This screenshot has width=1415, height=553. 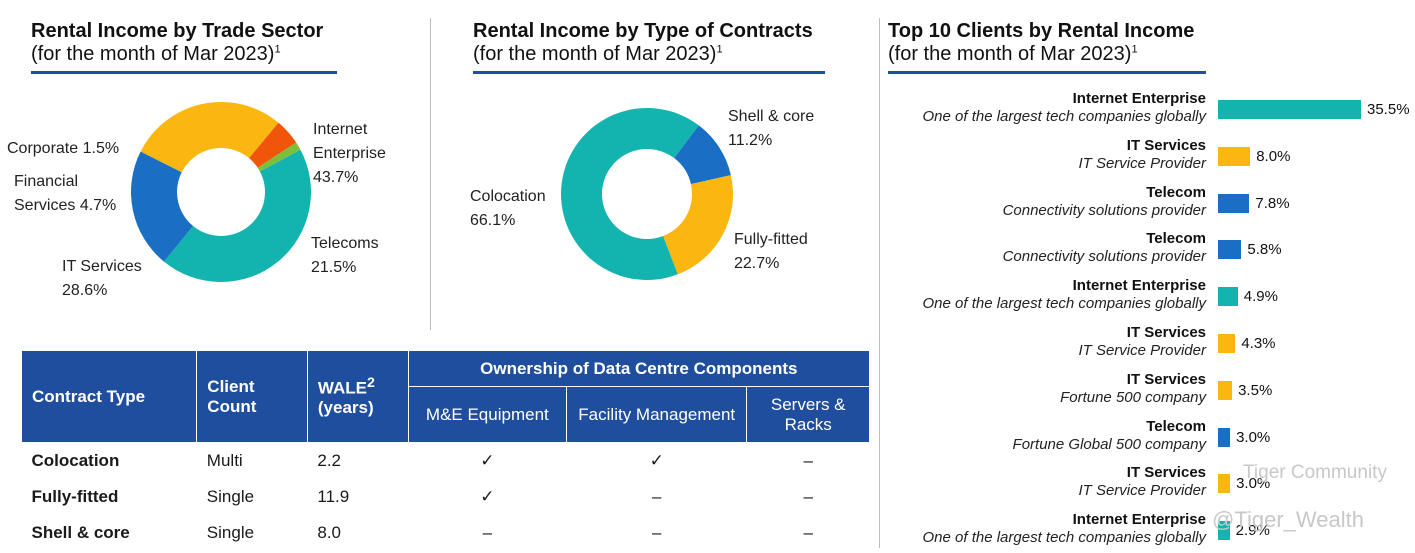 I want to click on top-clients-underline, so click(x=1047, y=72).